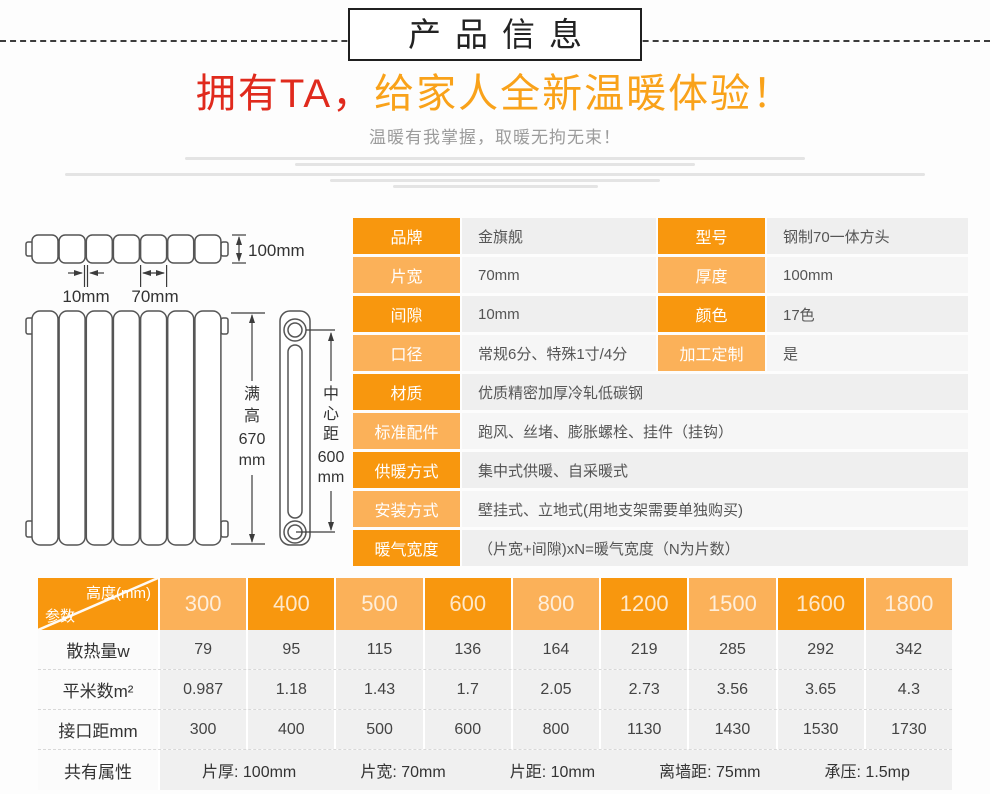 Image resolution: width=990 pixels, height=794 pixels. I want to click on cell: 2.73, so click(643, 689).